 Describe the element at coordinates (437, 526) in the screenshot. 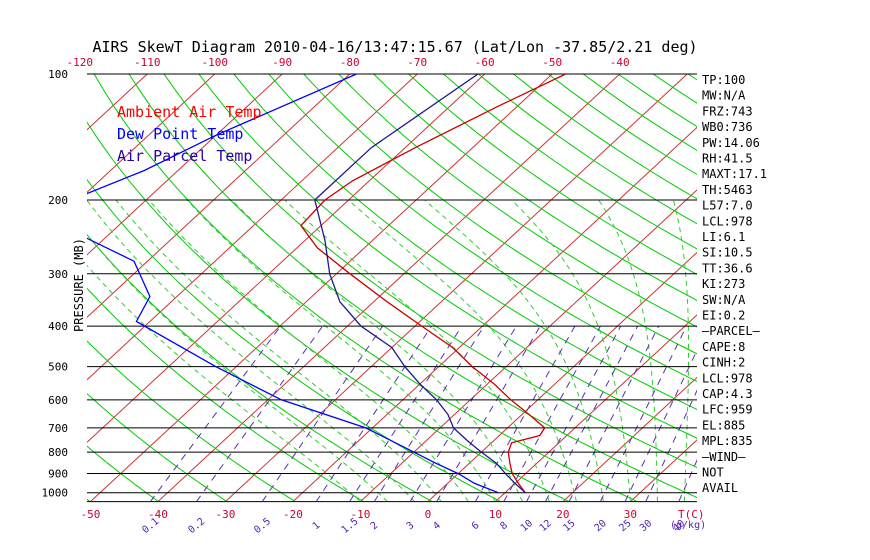

I see `mixing-ratio-tick-label: 4` at that location.